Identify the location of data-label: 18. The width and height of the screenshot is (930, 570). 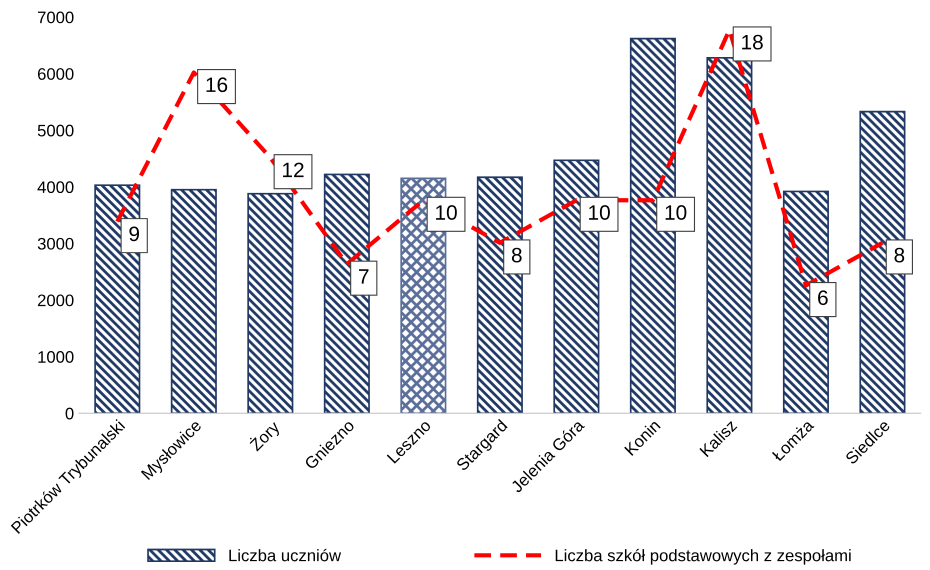
(752, 42).